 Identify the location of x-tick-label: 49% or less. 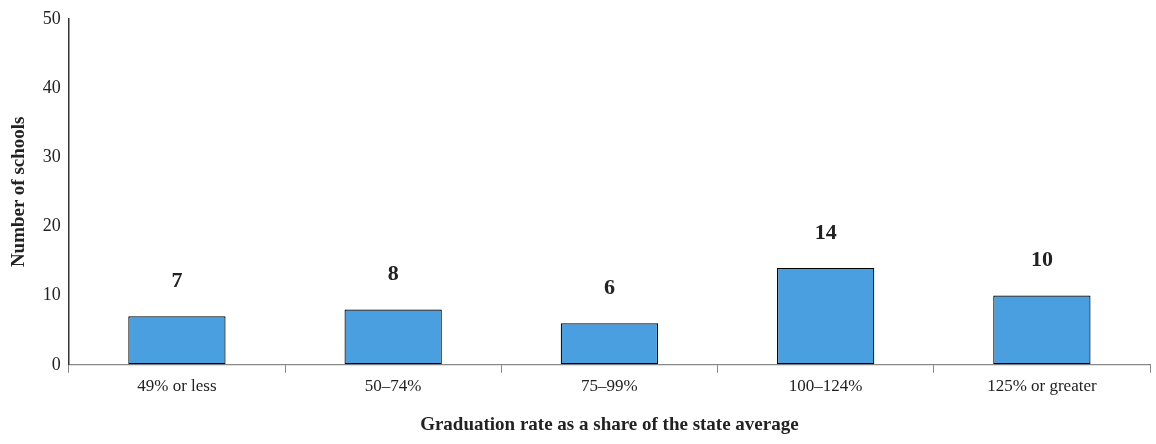
(177, 386).